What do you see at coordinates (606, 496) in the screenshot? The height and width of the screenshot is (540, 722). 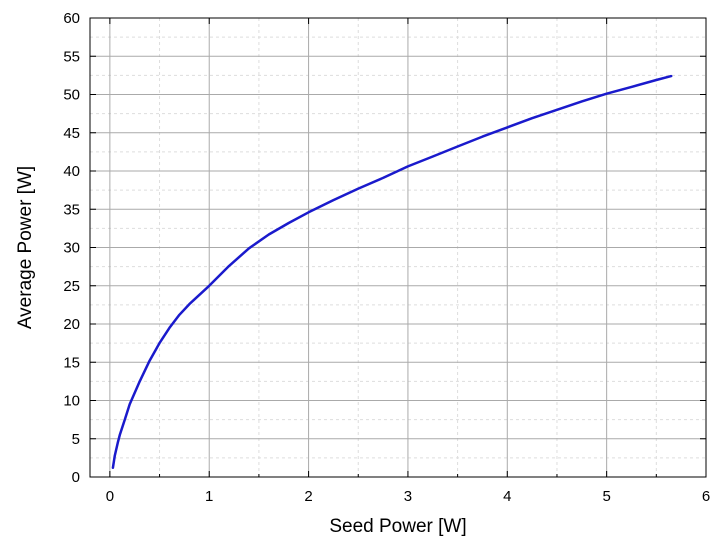 I see `x-tick-label: 5` at bounding box center [606, 496].